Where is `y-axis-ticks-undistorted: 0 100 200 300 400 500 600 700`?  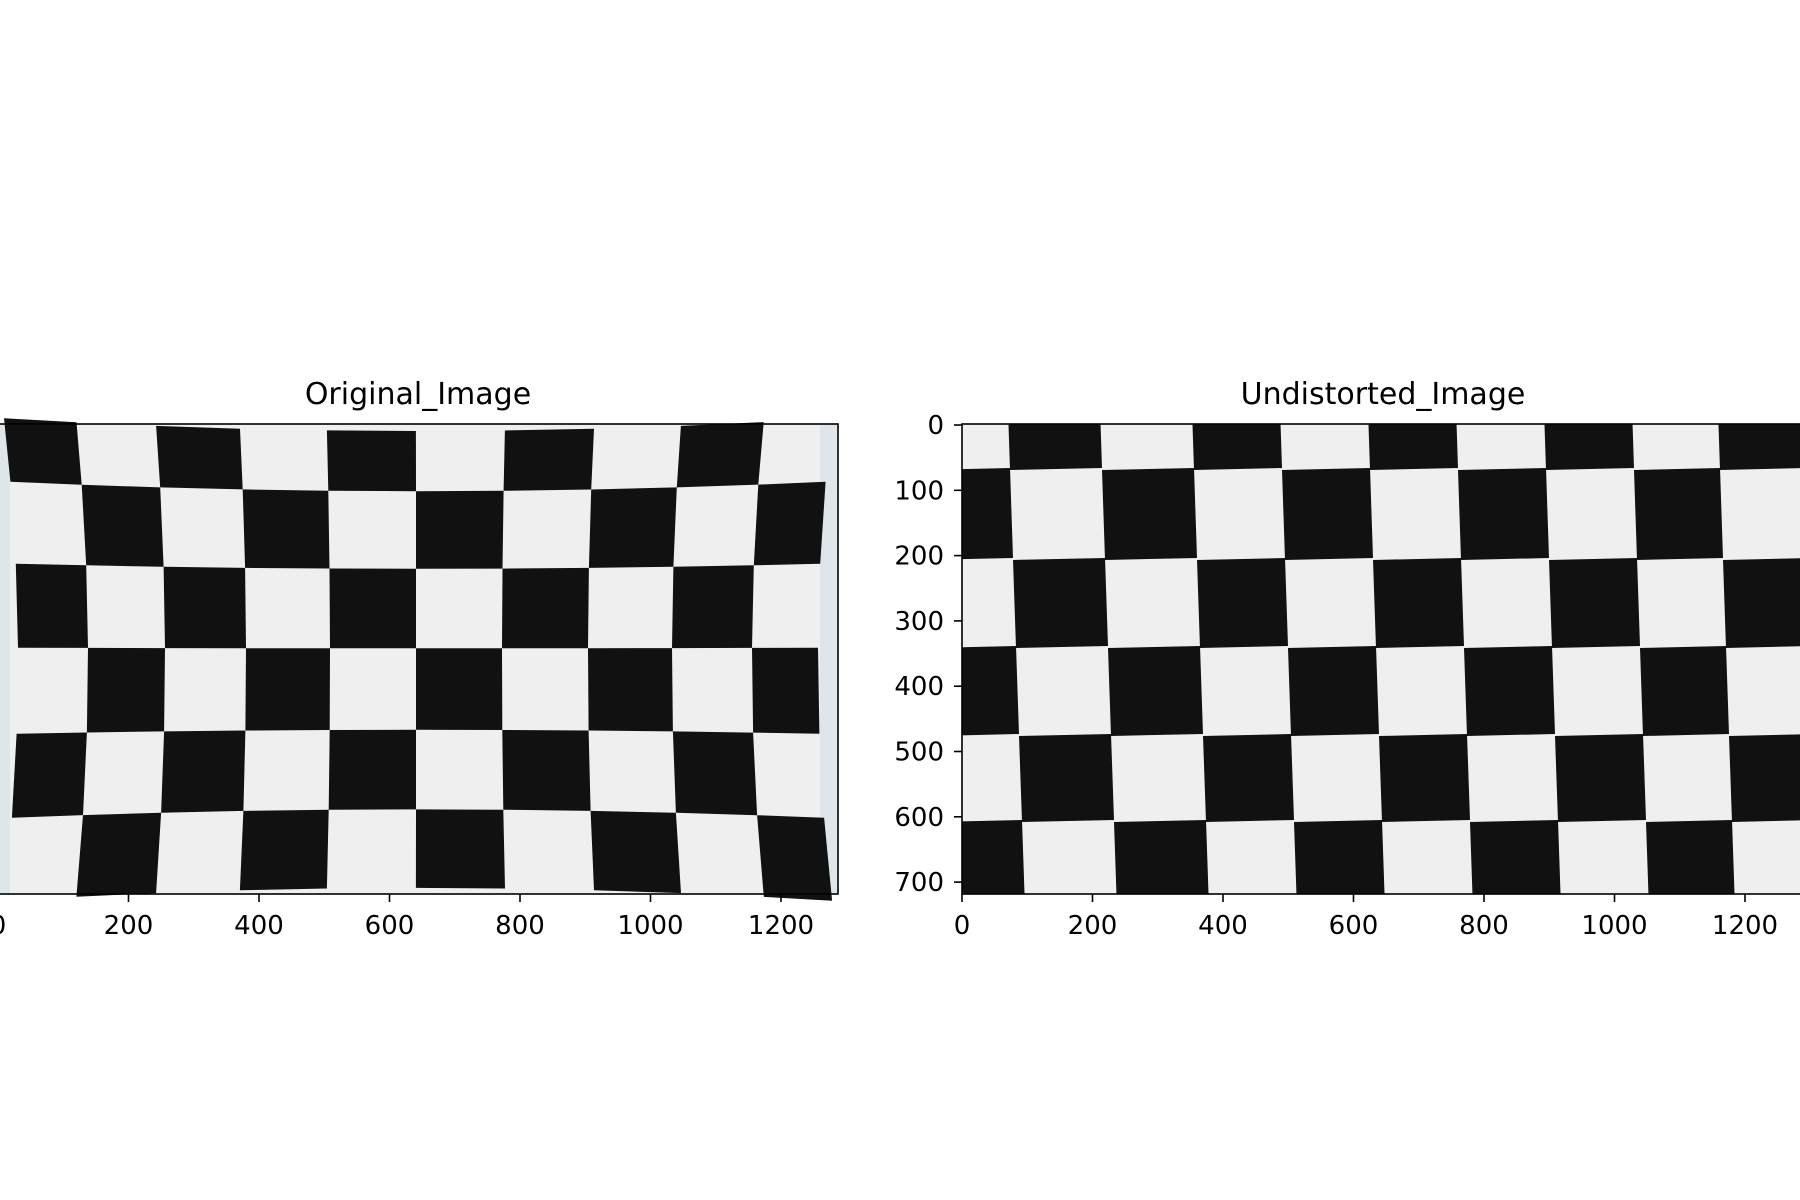 y-axis-ticks-undistorted: 0 100 200 300 400 500 600 700 is located at coordinates (928, 654).